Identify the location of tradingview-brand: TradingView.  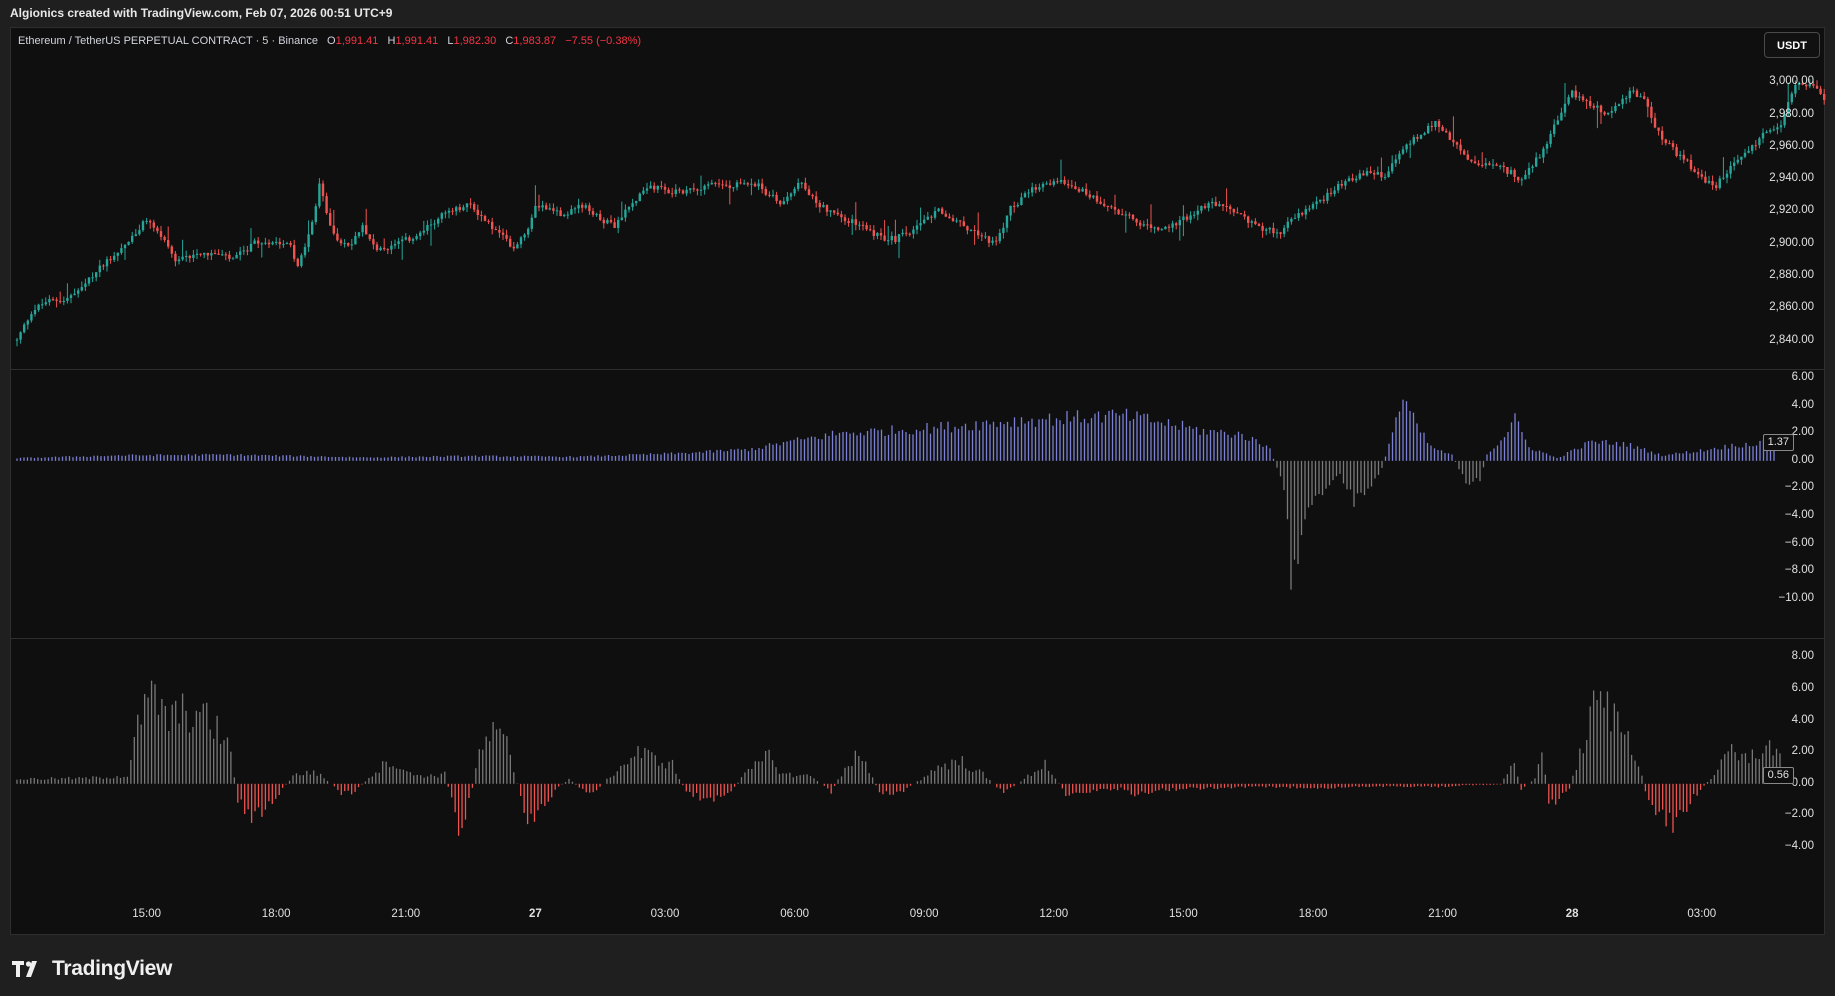
(92, 969).